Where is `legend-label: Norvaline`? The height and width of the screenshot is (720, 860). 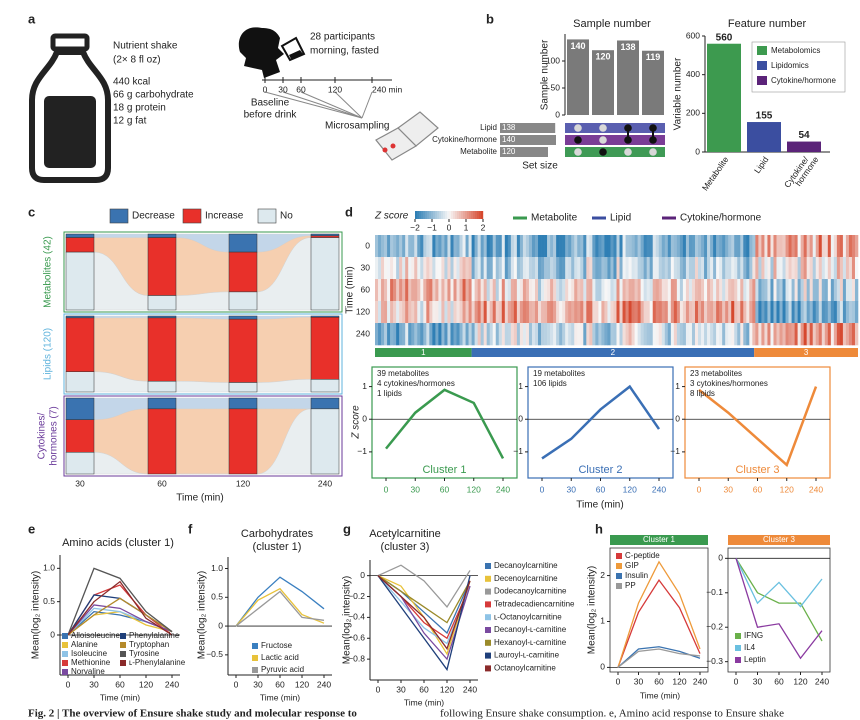 legend-label: Norvaline is located at coordinates (88, 671).